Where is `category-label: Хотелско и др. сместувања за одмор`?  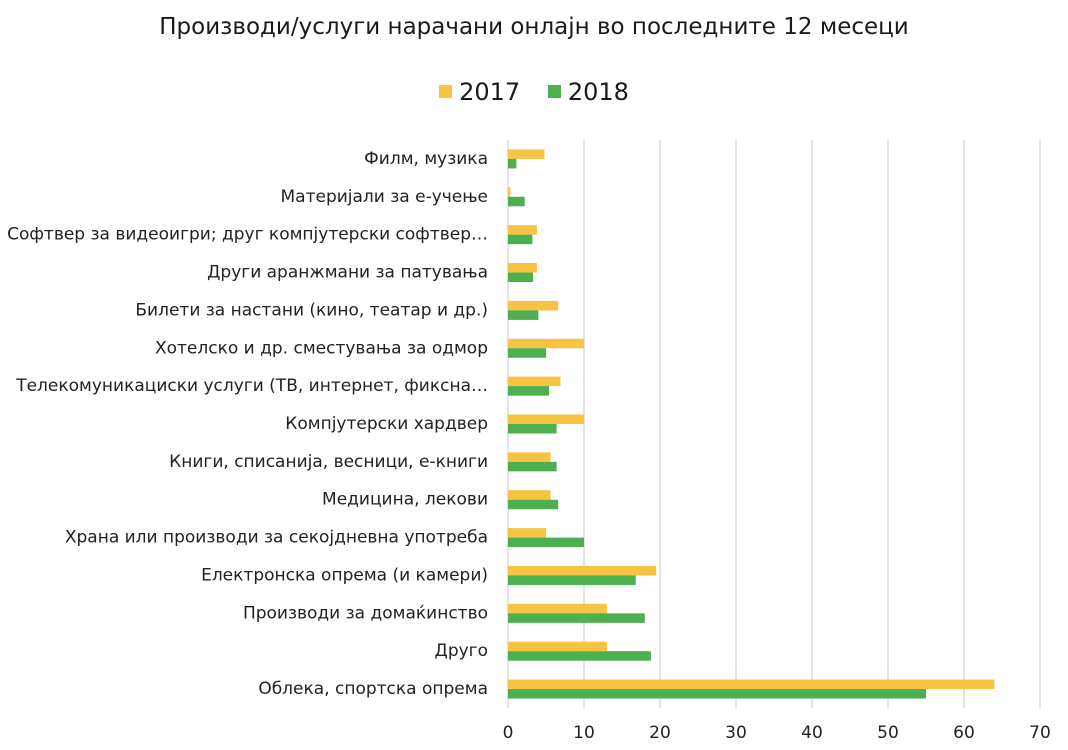 category-label: Хотелско и др. сместувања за одмор is located at coordinates (321, 348).